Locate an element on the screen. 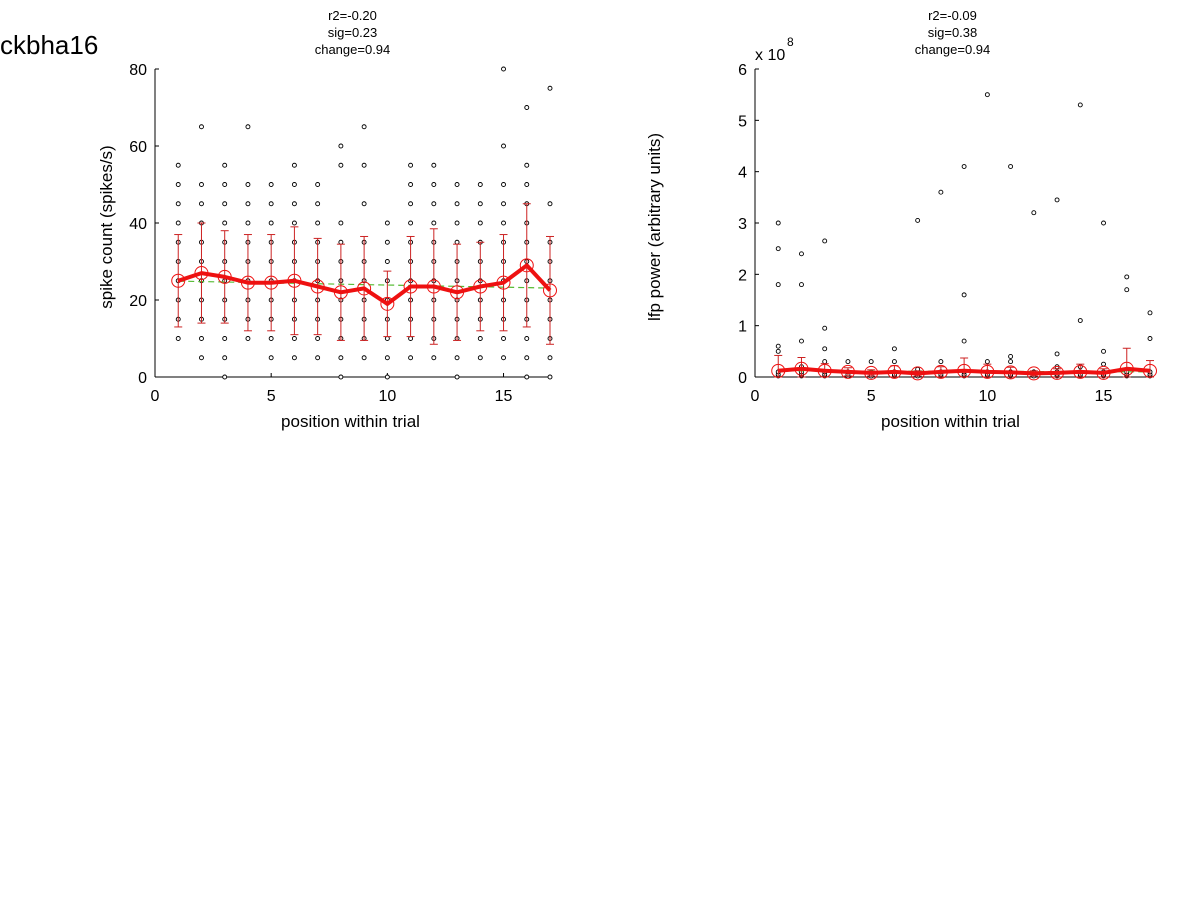 The height and width of the screenshot is (901, 1200). y-tick-label: 20 is located at coordinates (138, 301).